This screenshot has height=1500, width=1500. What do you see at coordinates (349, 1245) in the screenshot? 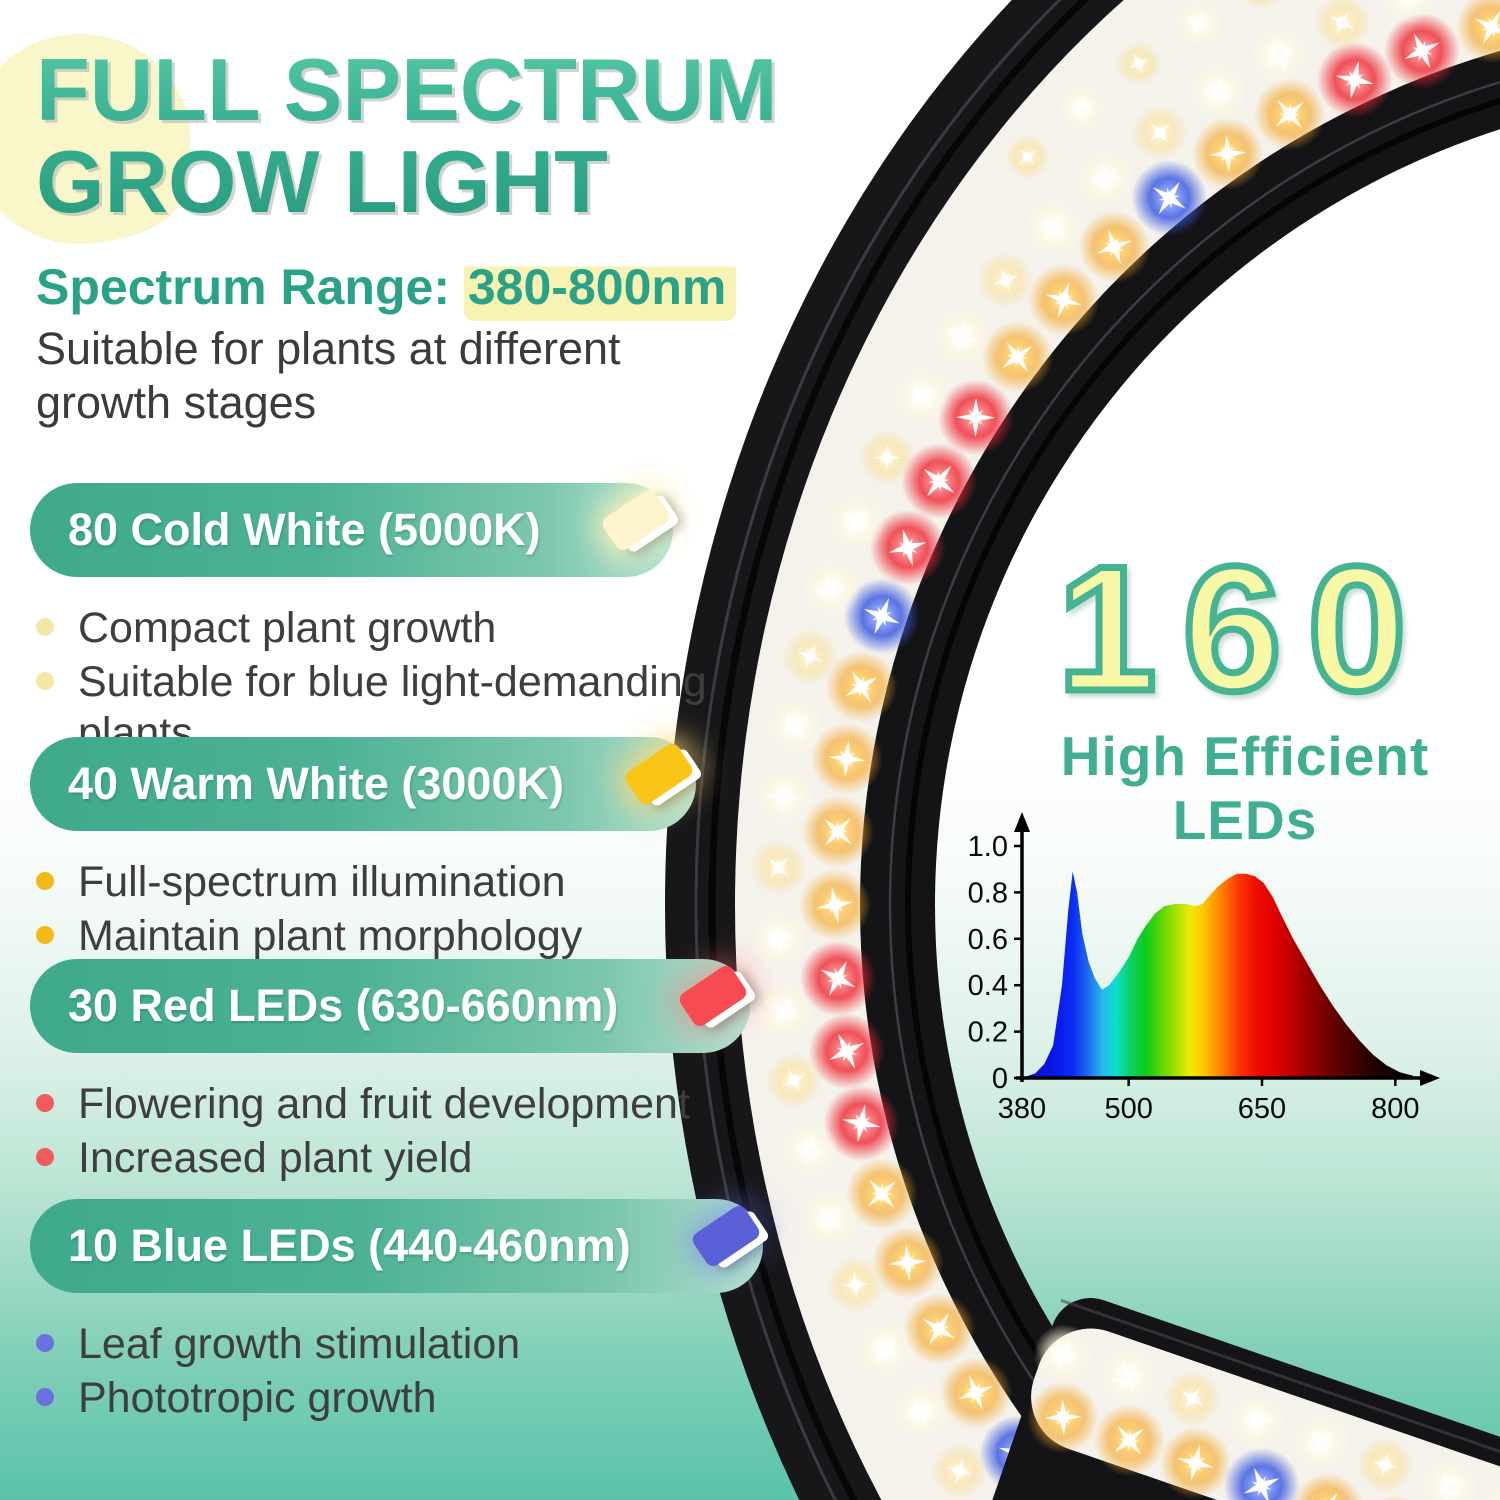
I see `feature-badge-label: 10 Blue LEDs (440-460nm)` at bounding box center [349, 1245].